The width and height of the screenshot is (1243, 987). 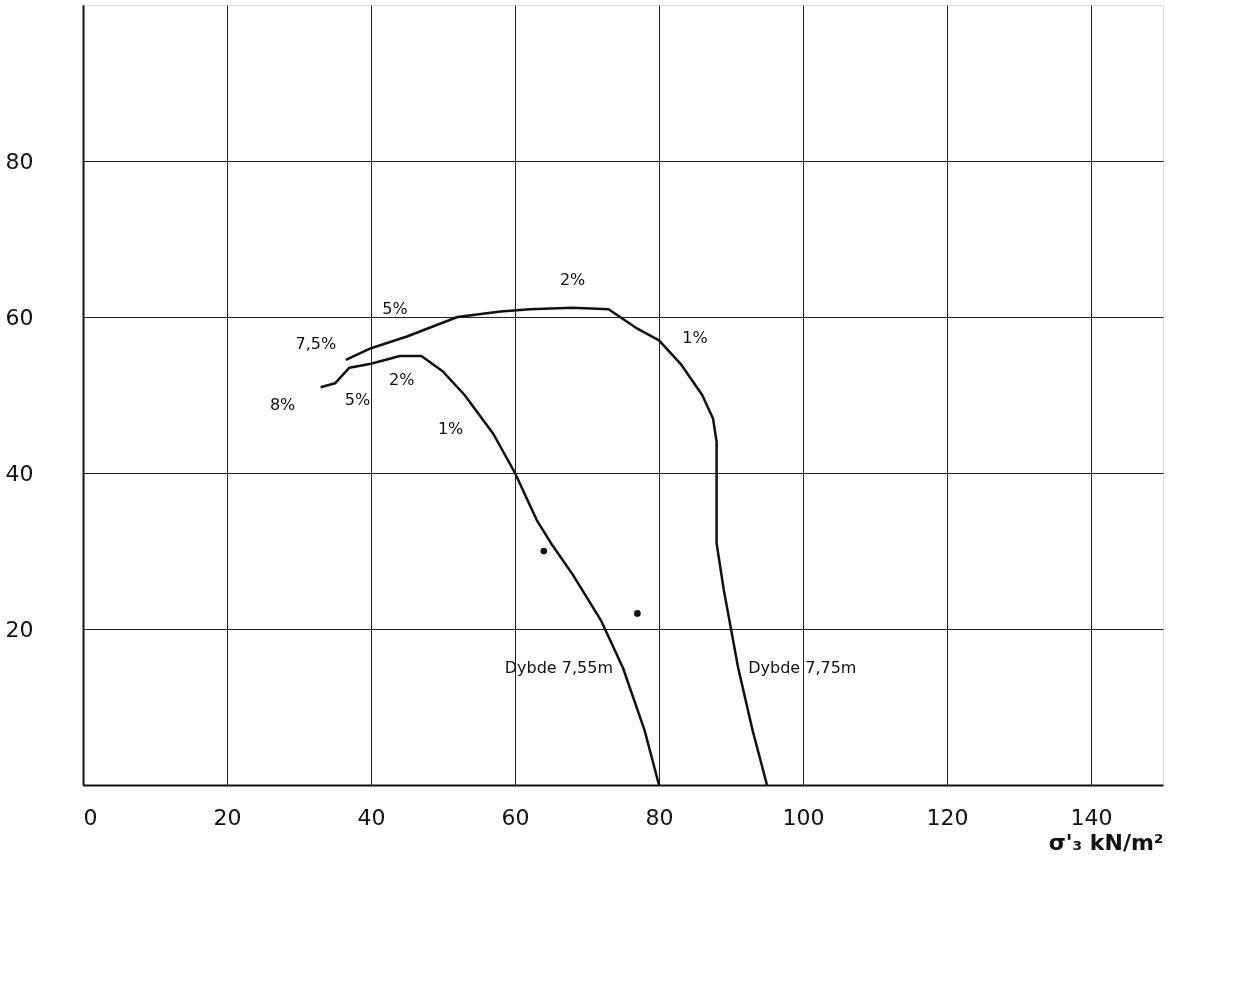 I want to click on annotation: 8%, so click(x=282, y=405).